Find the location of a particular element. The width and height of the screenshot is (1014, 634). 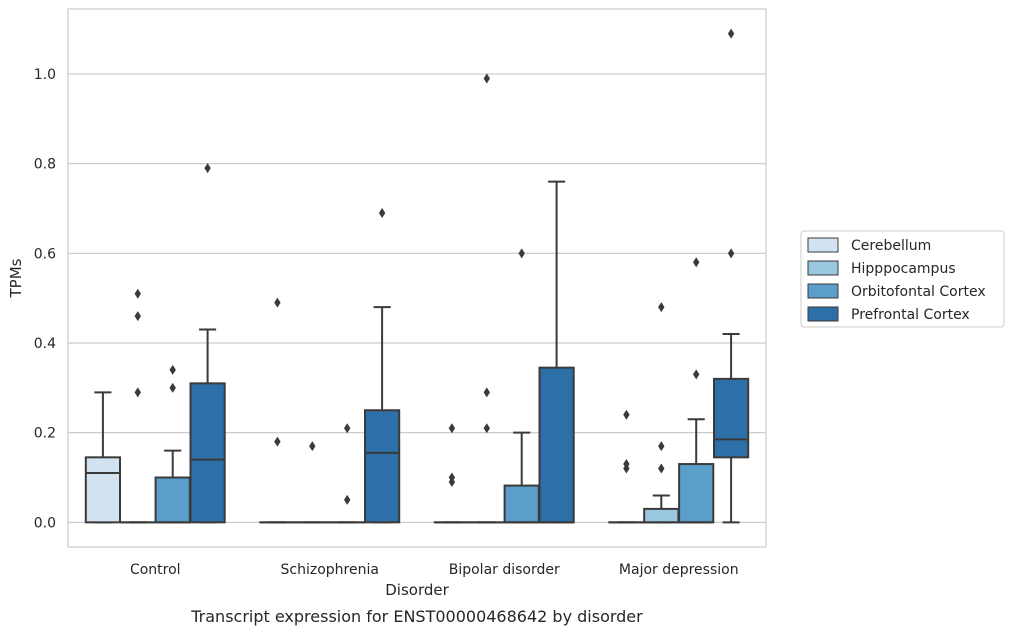

legend-label: Orbitofontal Cortex is located at coordinates (918, 292).